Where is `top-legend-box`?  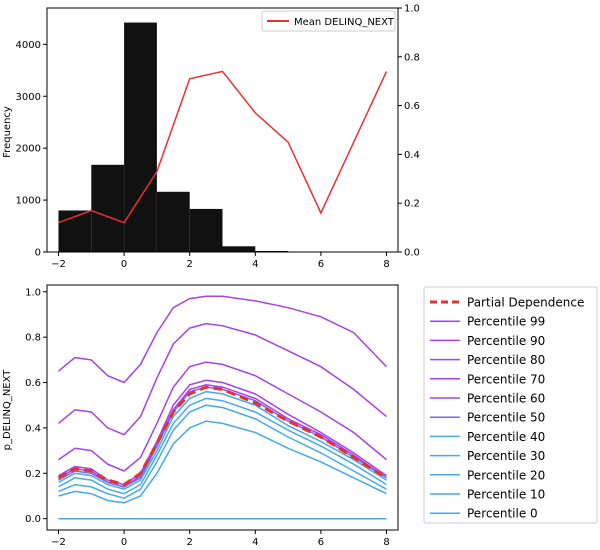 top-legend-box is located at coordinates (328, 21).